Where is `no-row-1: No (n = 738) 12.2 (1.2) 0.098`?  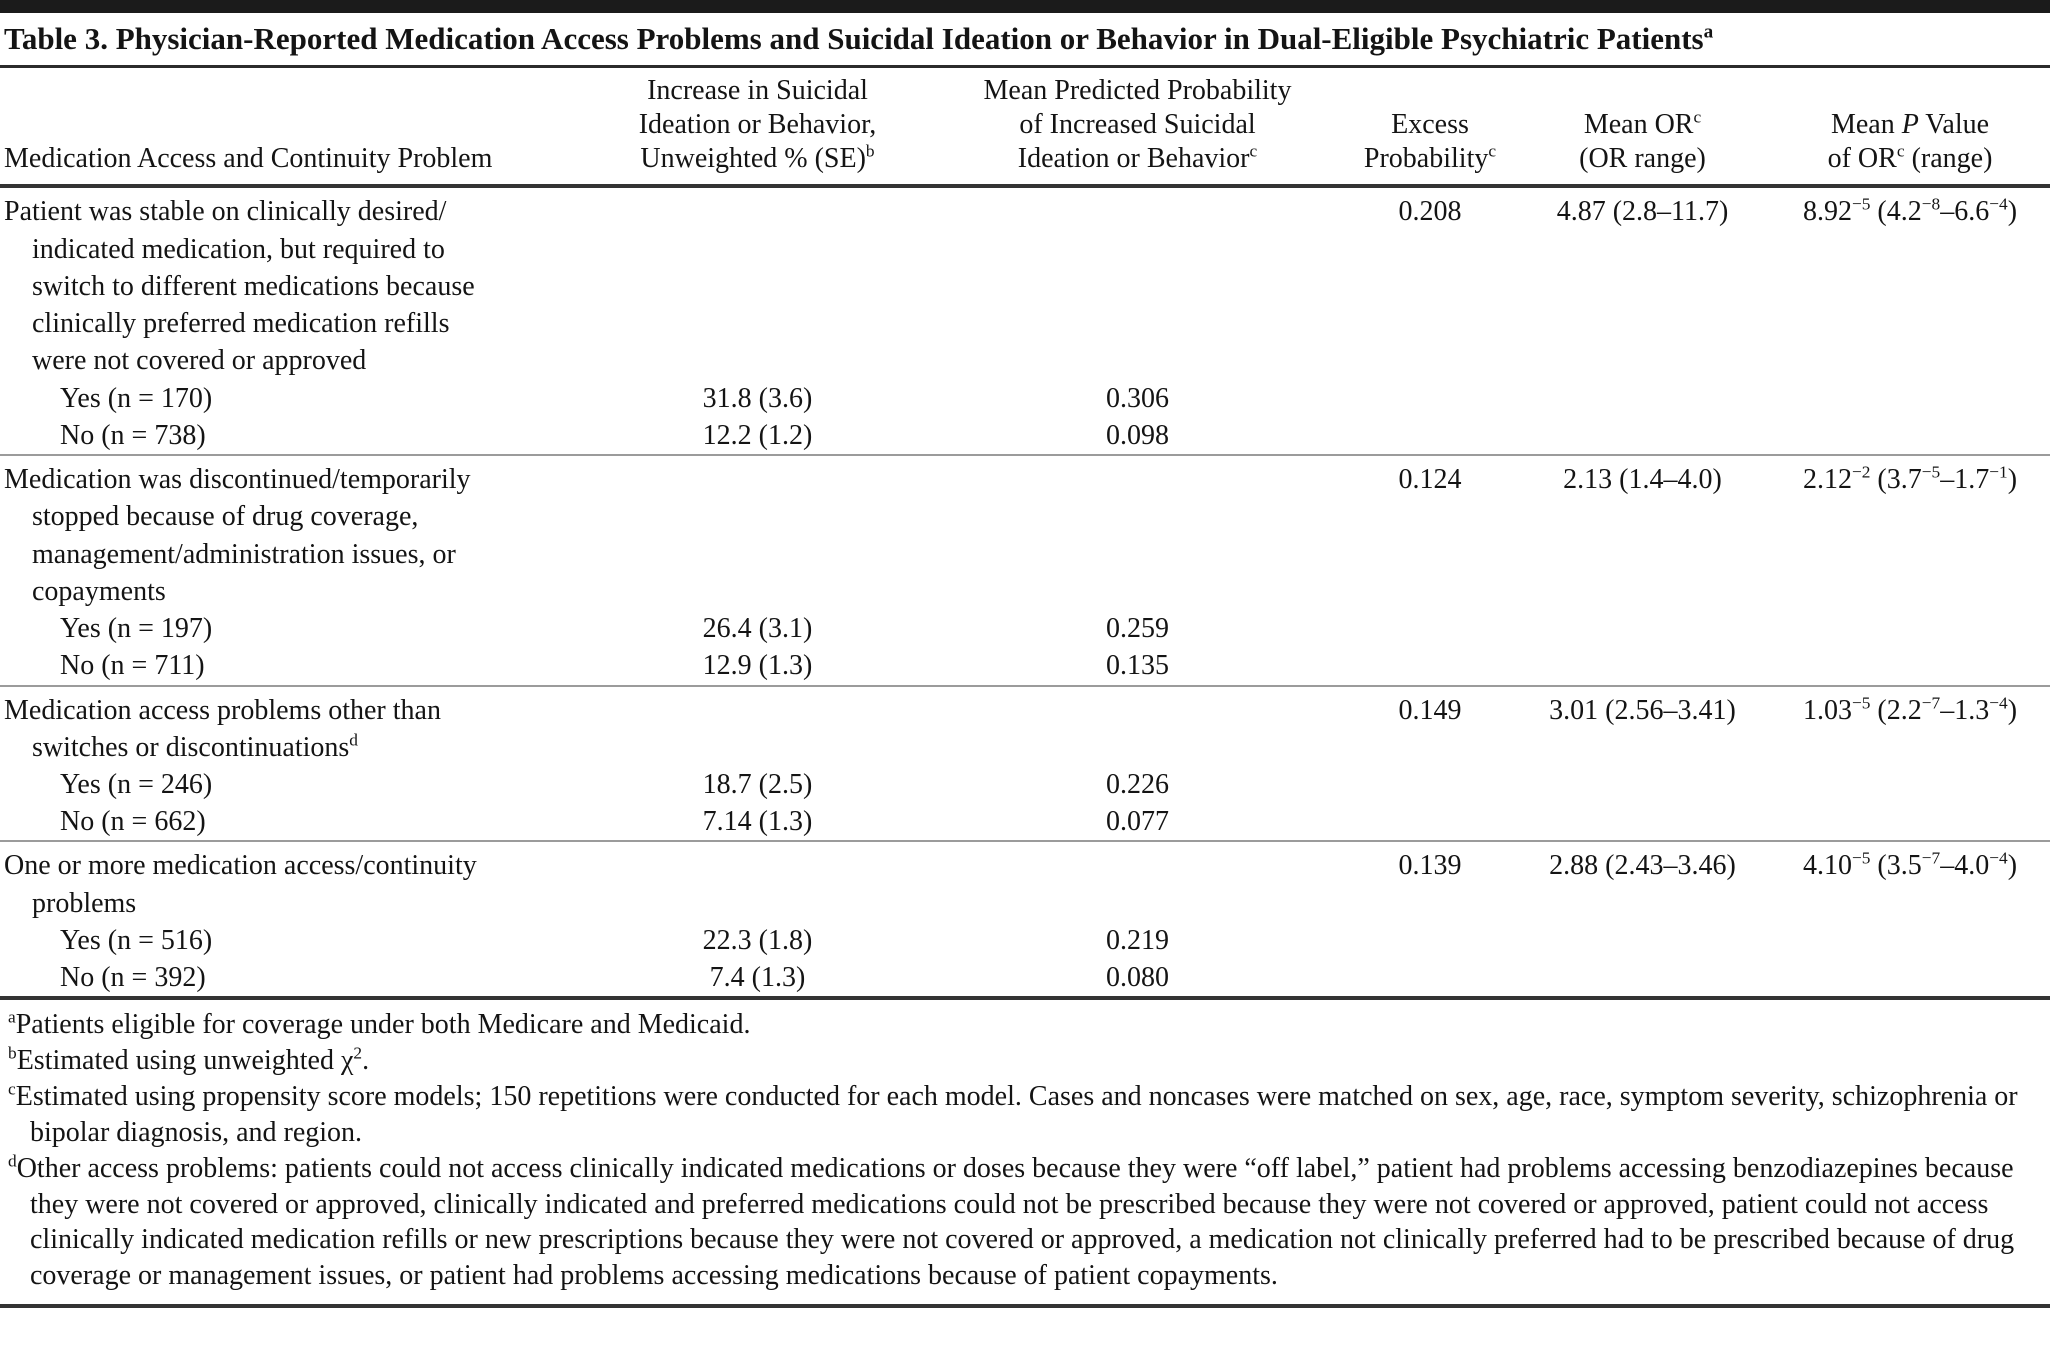
no-row-1: No (n = 738) 12.2 (1.2) 0.098 is located at coordinates (1025, 436).